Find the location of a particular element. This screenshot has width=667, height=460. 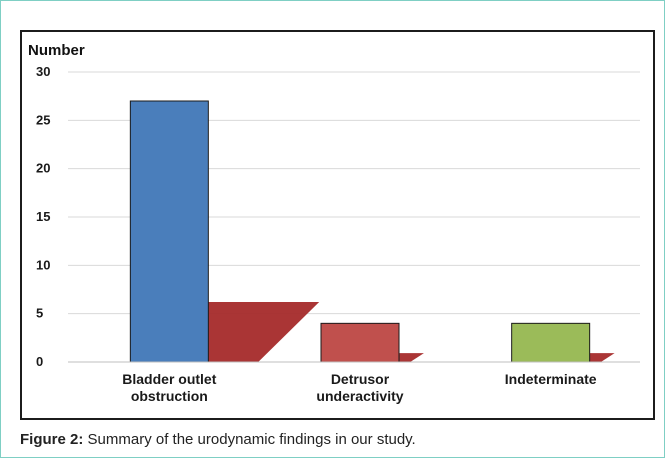

y-tick-label: 30 is located at coordinates (43, 71).